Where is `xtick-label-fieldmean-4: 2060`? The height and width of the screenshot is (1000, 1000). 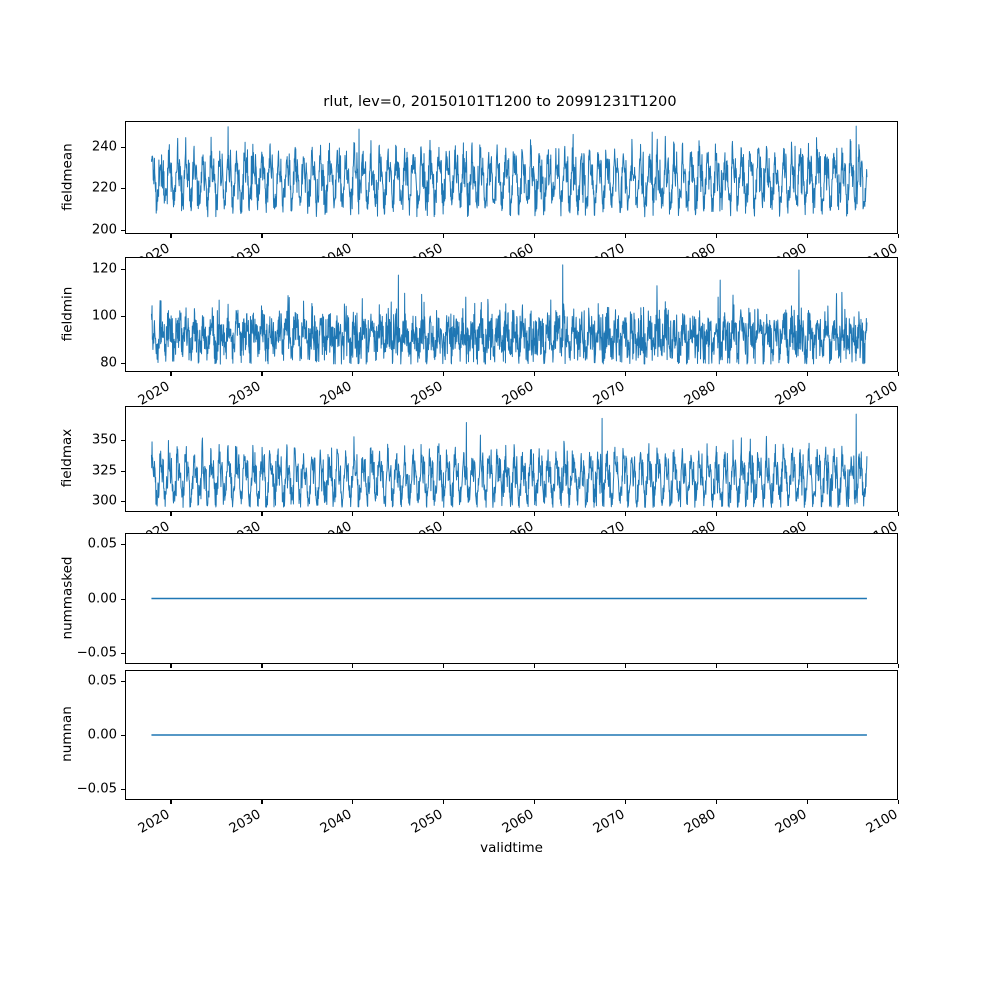 xtick-label-fieldmean-4: 2060 is located at coordinates (518, 249).